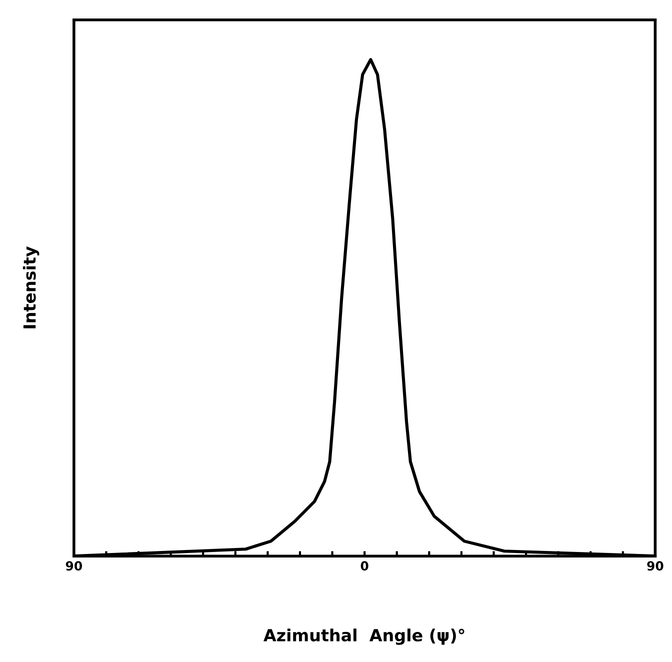 Image resolution: width=672 pixels, height=662 pixels. I want to click on x-axis-title: Azimuthal Angle (ψ)°, so click(364, 636).